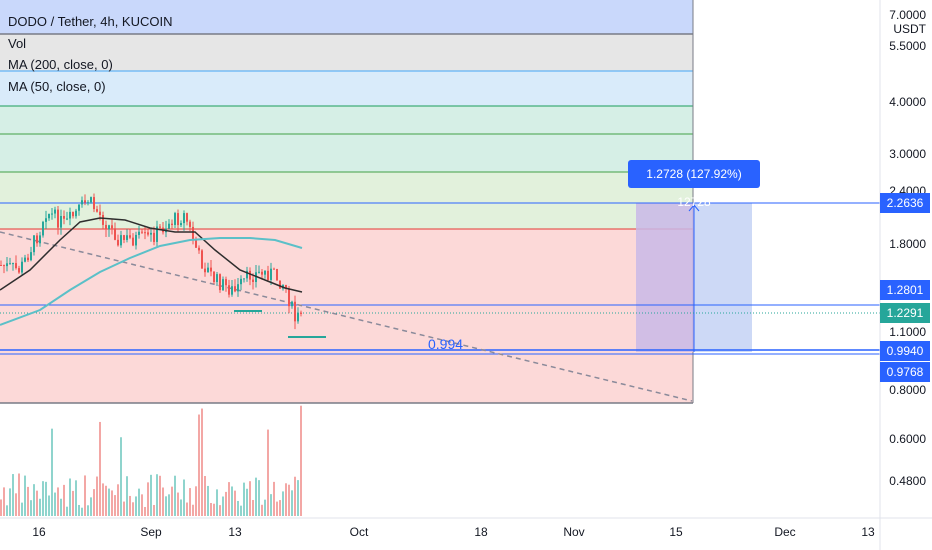  Describe the element at coordinates (907, 15) in the screenshot. I see `top-tick: 7.0000` at that location.